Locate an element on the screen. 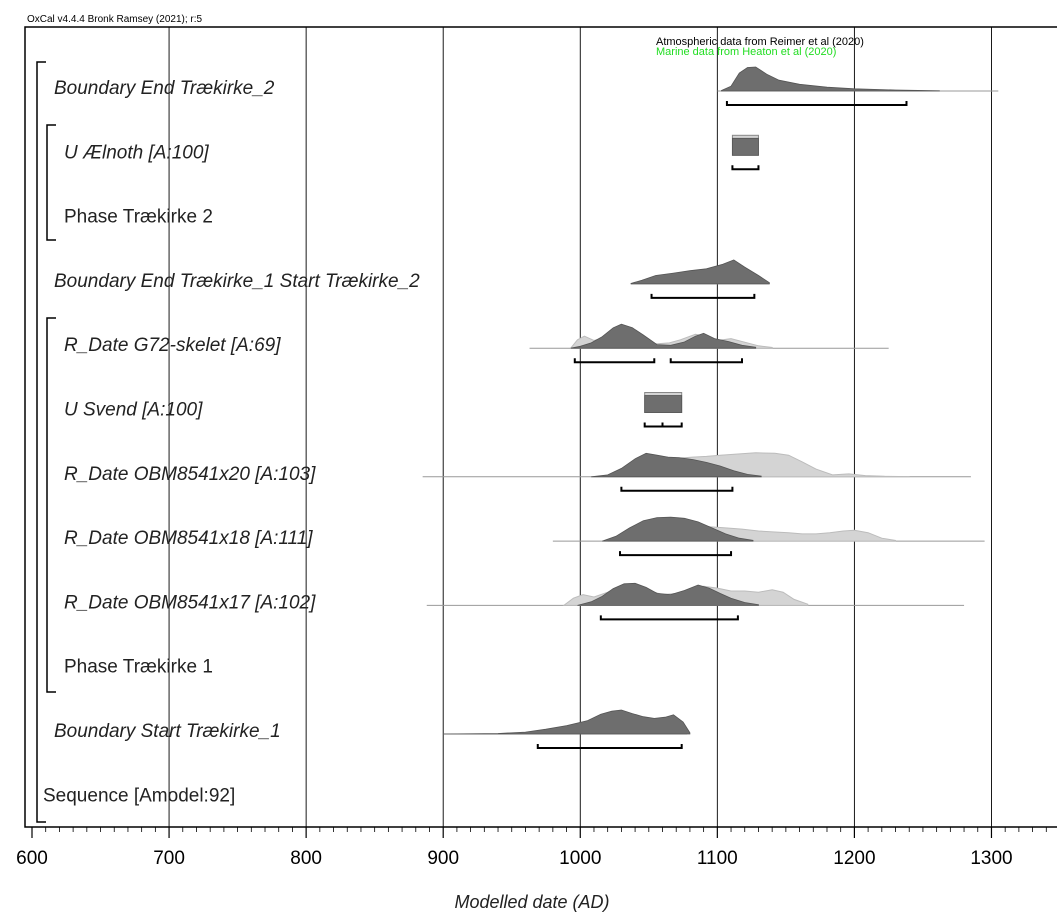 The height and width of the screenshot is (924, 1057). tick-label-800: 800 is located at coordinates (306, 858).